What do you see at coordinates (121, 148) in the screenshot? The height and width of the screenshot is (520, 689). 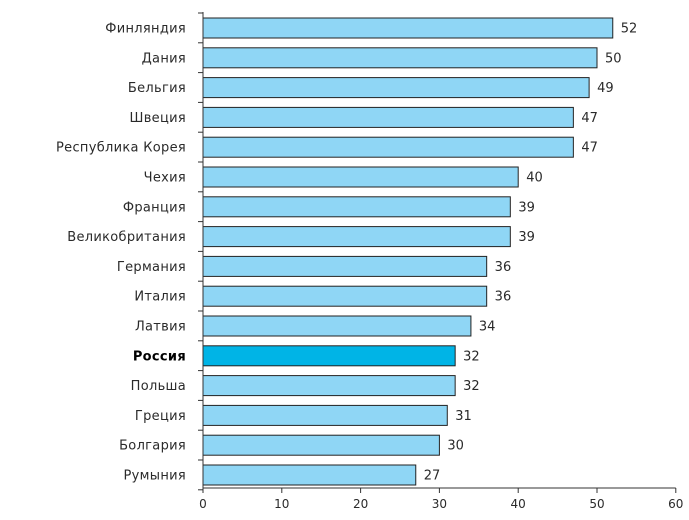 I see `category-label: Республика Корея` at bounding box center [121, 148].